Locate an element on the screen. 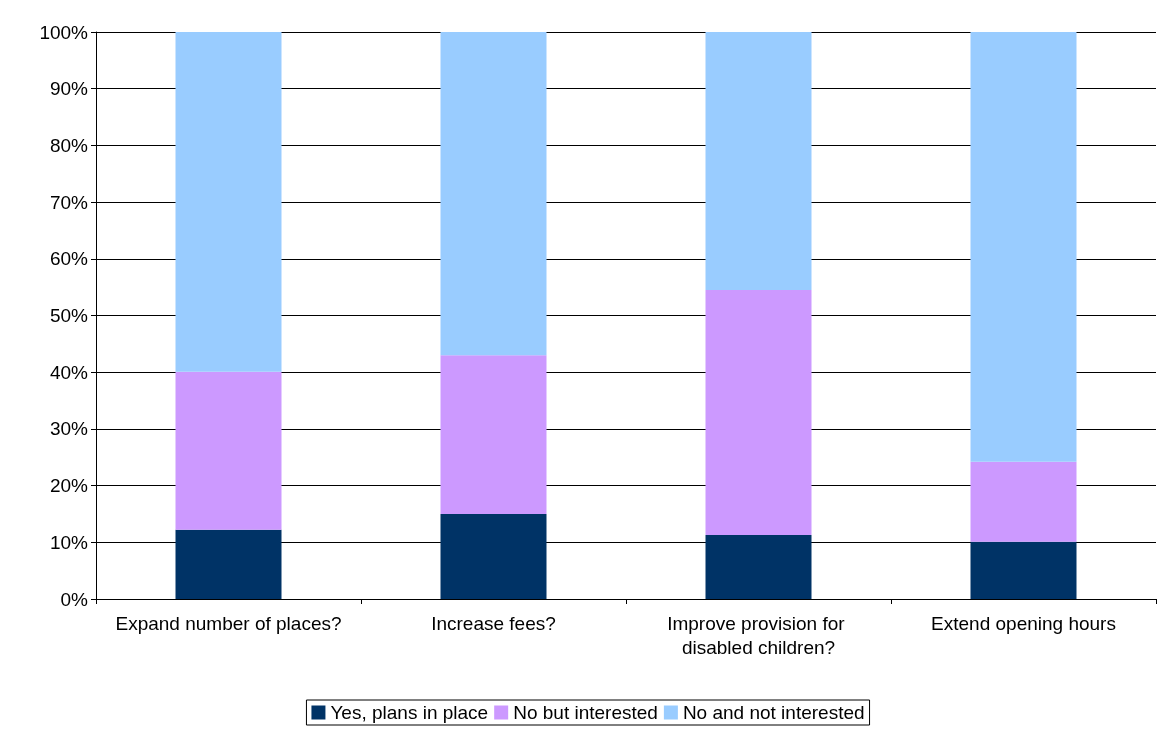 This screenshot has width=1176, height=735. y-tick-label: 50% is located at coordinates (69, 315).